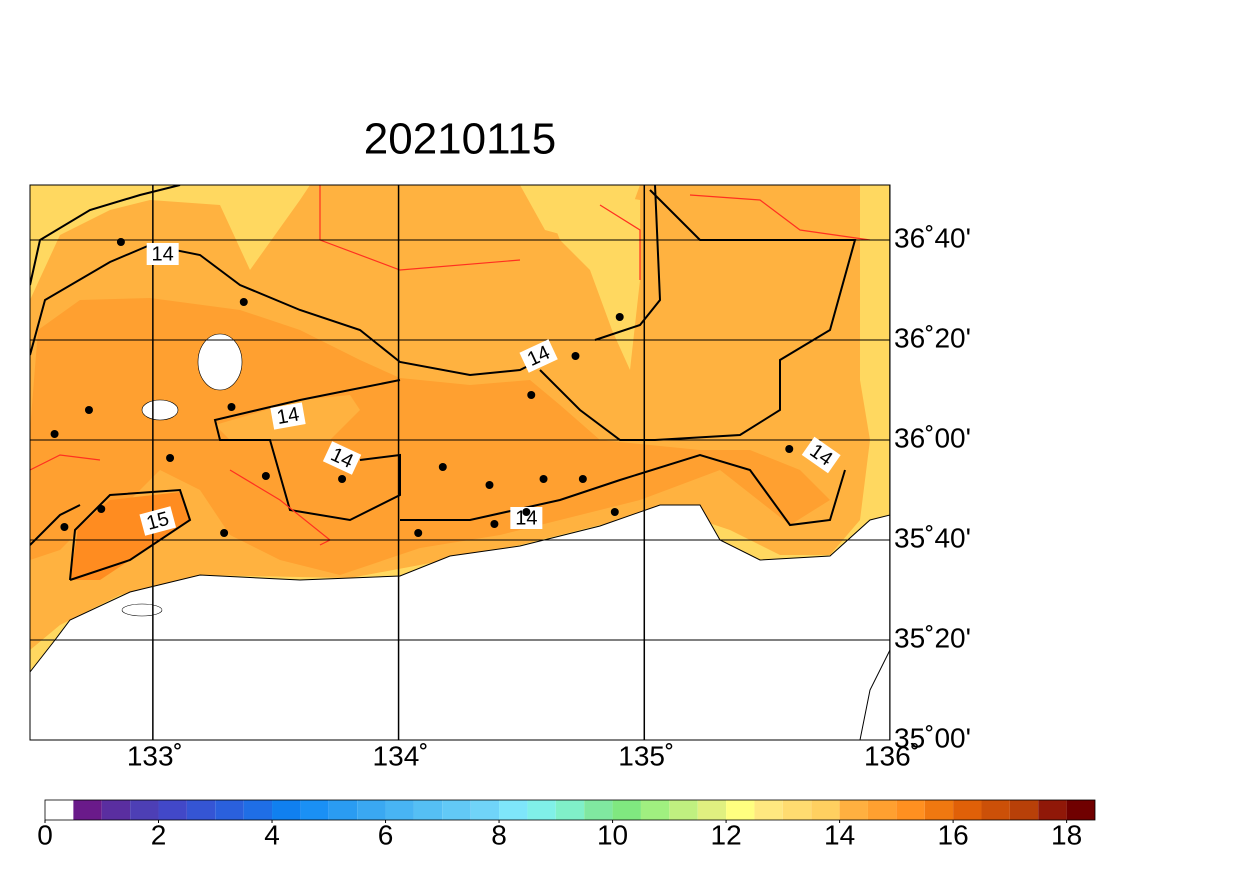  I want to click on x-tick-label: 136˚, so click(892, 755).